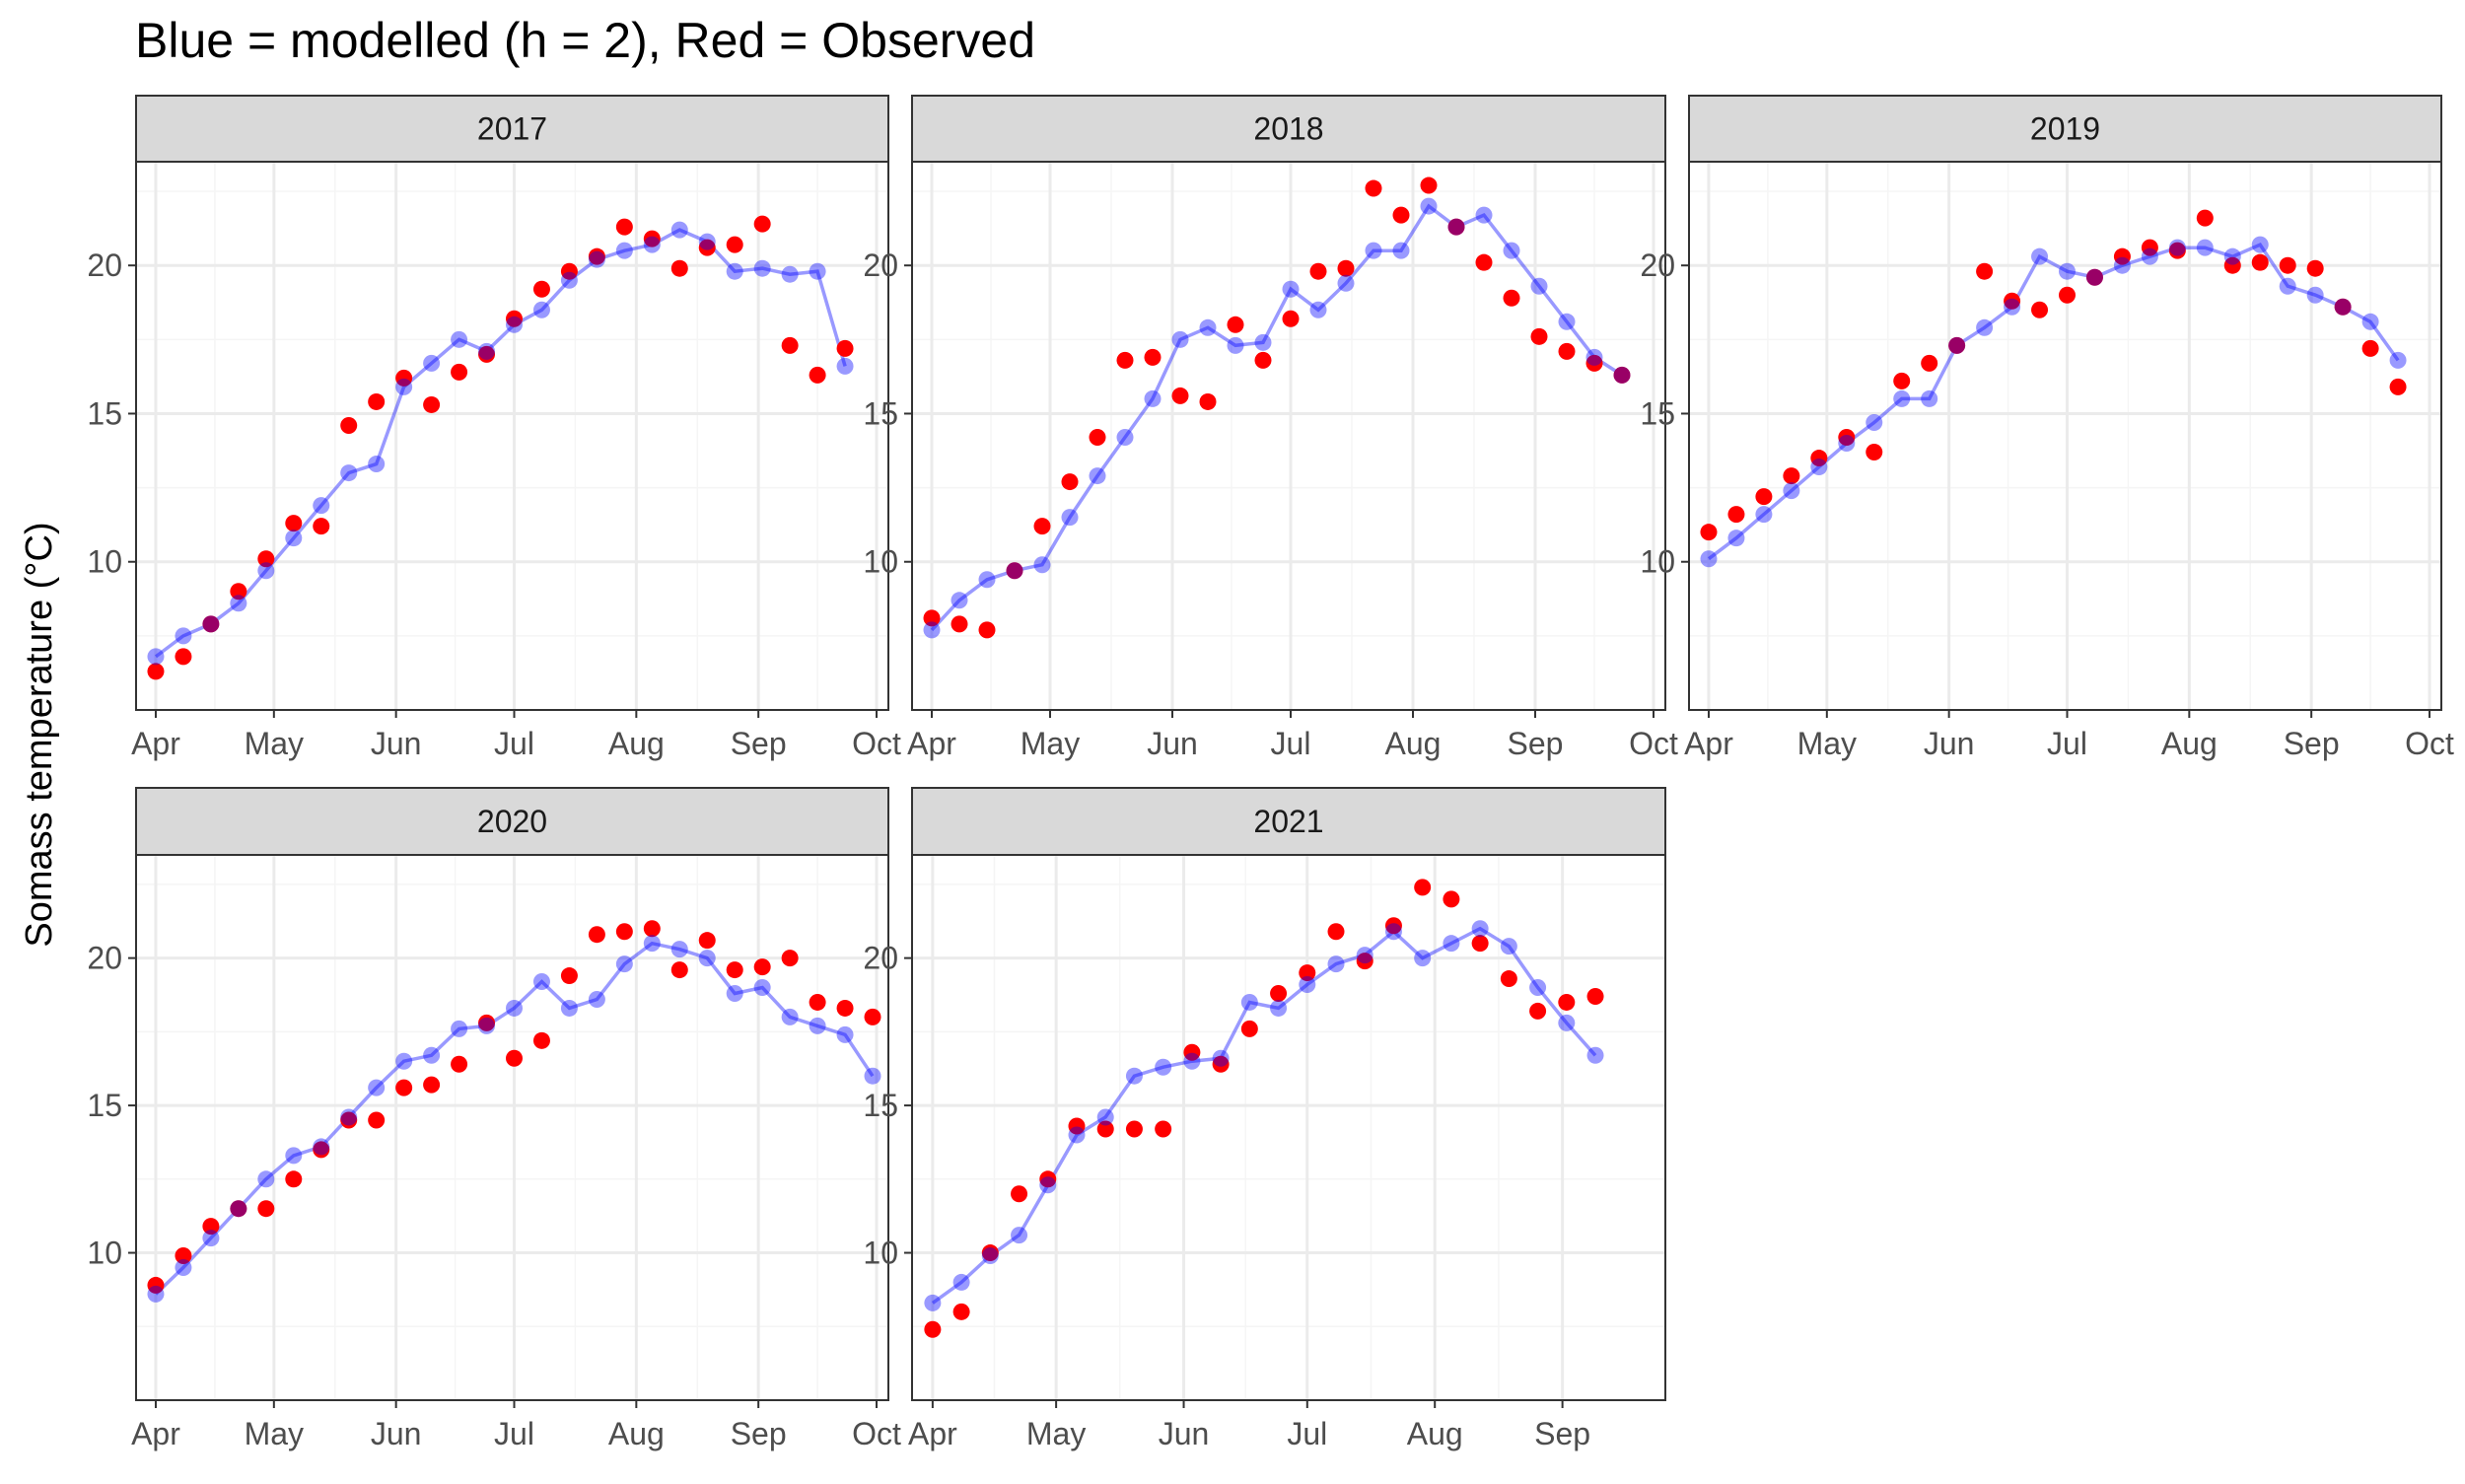 This screenshot has width=2465, height=1484. Describe the element at coordinates (1172, 743) in the screenshot. I see `x-tick-label: Jun` at that location.